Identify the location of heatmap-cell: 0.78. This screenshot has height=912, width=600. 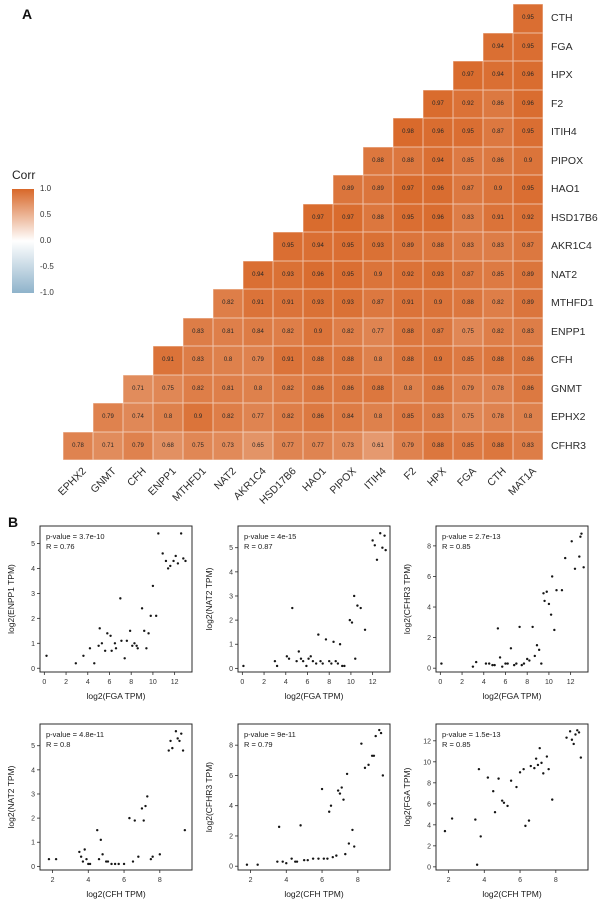
(498, 388).